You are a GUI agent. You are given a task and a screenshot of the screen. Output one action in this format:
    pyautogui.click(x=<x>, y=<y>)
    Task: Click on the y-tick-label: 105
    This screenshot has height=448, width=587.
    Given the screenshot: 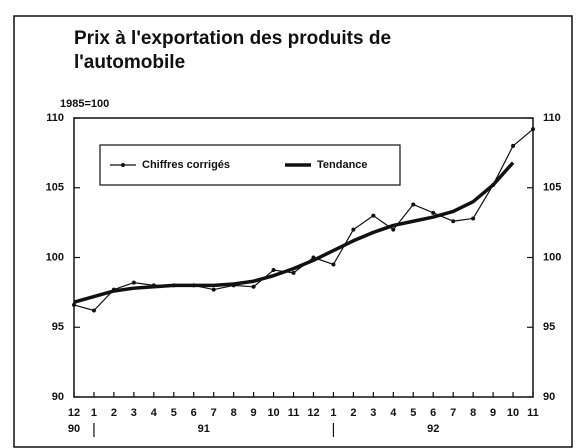 What is the action you would take?
    pyautogui.click(x=55, y=188)
    